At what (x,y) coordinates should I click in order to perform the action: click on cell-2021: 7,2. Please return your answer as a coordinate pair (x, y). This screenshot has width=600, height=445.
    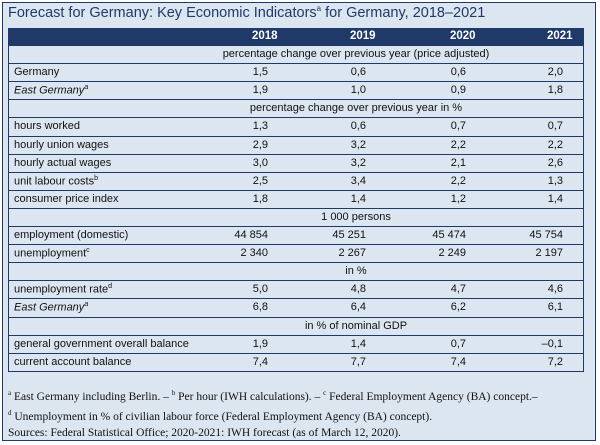
    Looking at the image, I should click on (555, 361).